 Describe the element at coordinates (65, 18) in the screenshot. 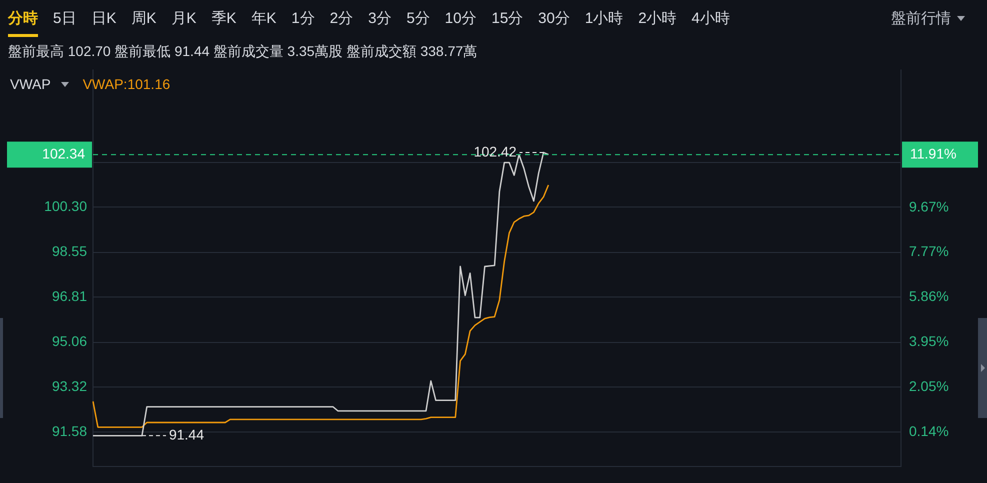

I see `text: 5日` at that location.